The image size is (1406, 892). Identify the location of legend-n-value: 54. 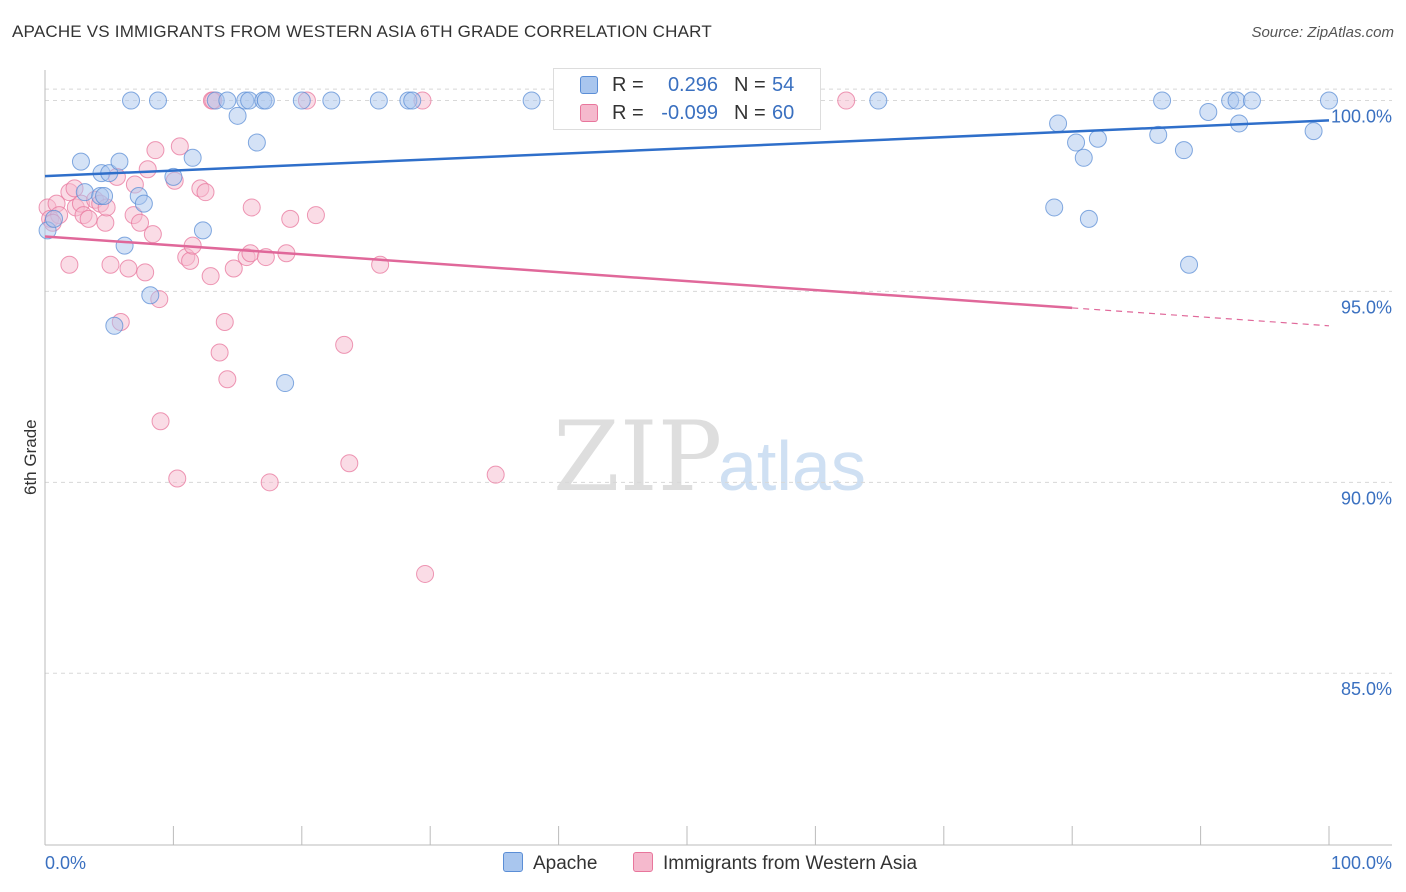
(783, 85).